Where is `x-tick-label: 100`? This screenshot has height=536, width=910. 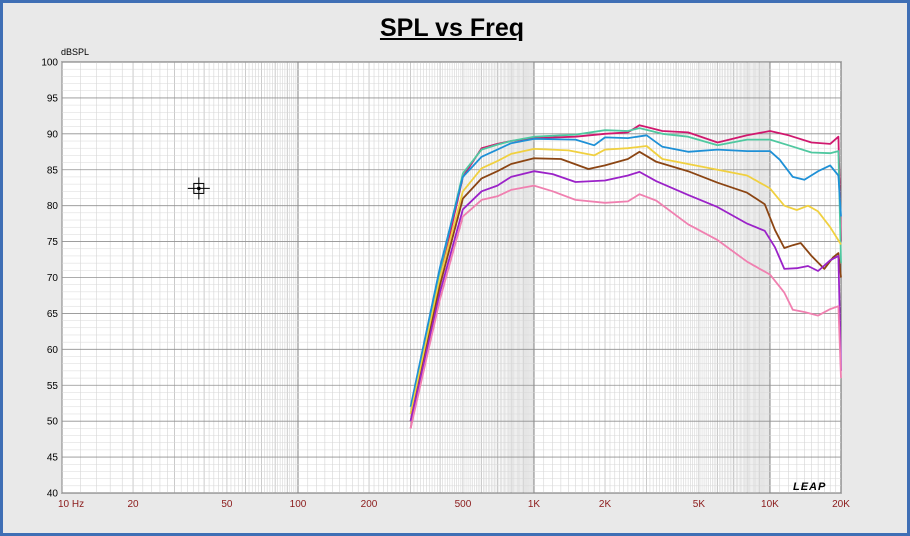
x-tick-label: 100 is located at coordinates (298, 504).